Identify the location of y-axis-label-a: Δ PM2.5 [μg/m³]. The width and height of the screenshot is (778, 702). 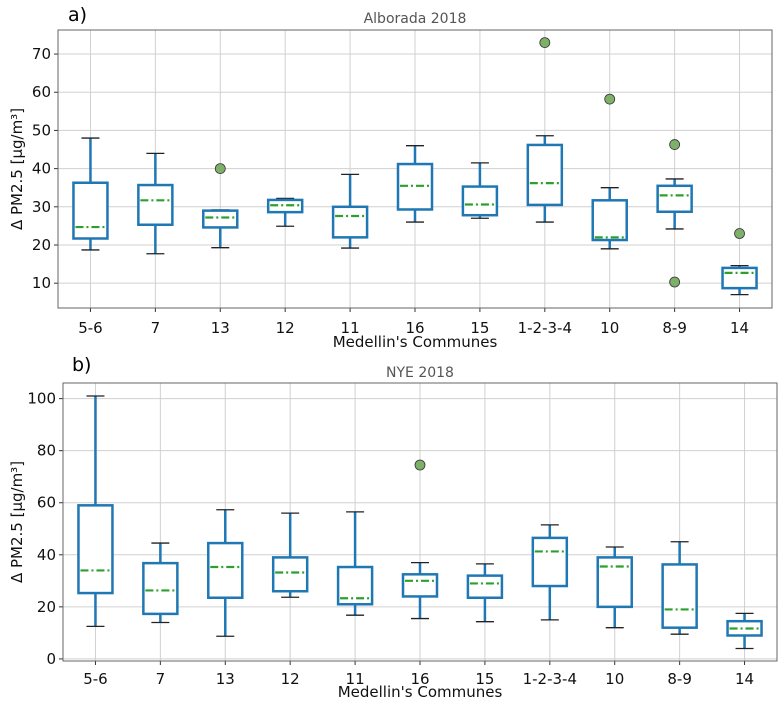
(17, 169).